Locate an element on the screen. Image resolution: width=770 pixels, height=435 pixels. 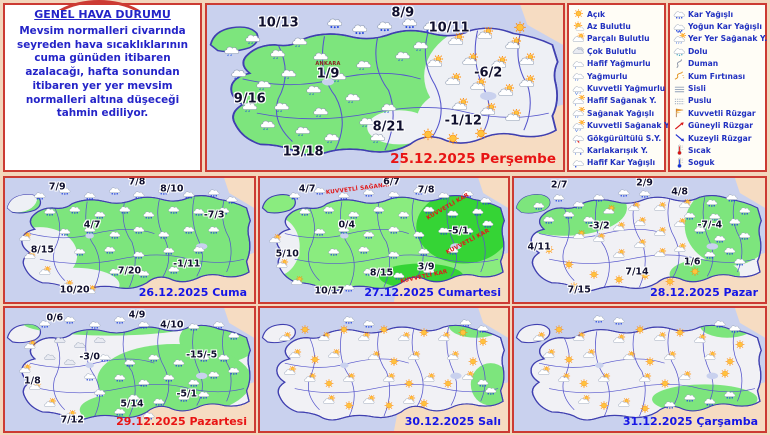
map-date: 30.12.2025 Salı is located at coordinates (452, 421).